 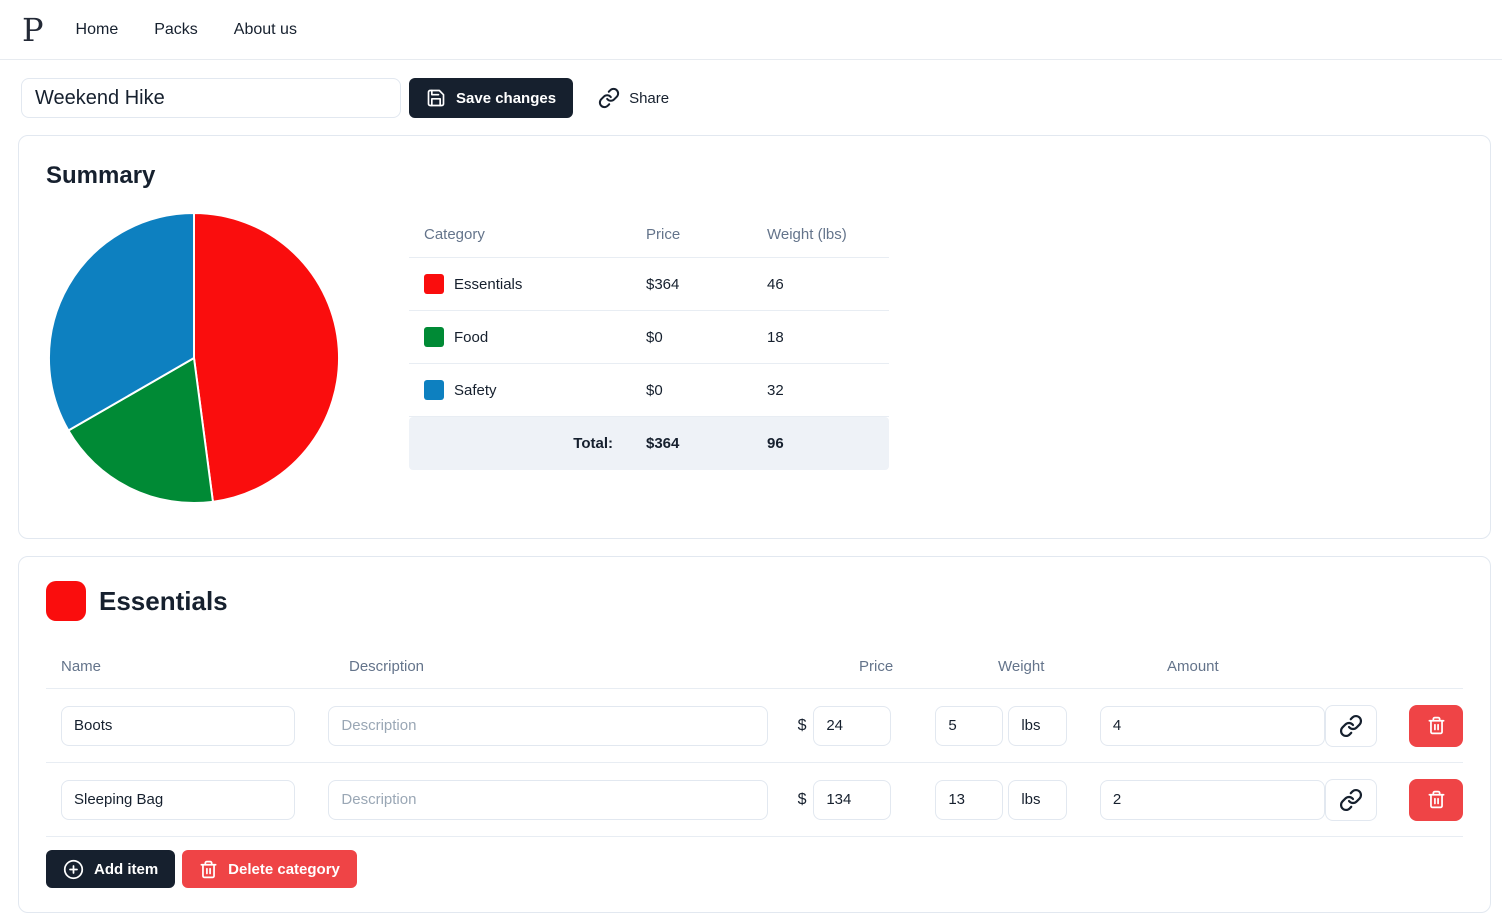 What do you see at coordinates (81, 666) in the screenshot?
I see `items-header-name: Name` at bounding box center [81, 666].